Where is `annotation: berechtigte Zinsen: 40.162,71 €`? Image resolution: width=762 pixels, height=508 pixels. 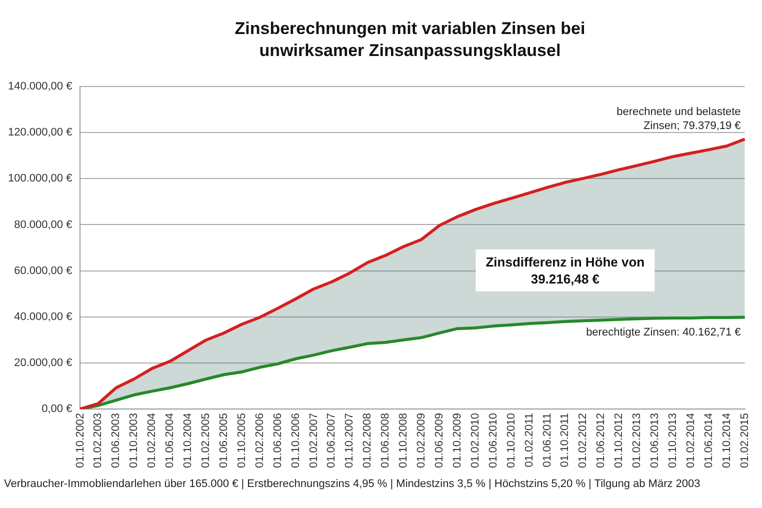 annotation: berechtigte Zinsen: 40.162,71 € is located at coordinates (663, 332).